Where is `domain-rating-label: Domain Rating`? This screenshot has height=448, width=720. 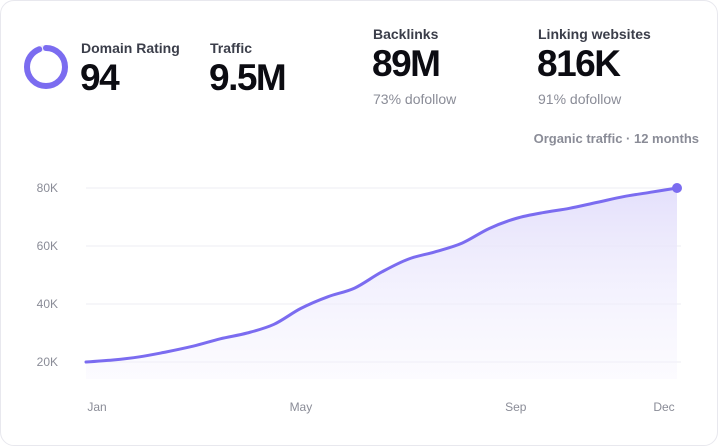
domain-rating-label: Domain Rating is located at coordinates (130, 48).